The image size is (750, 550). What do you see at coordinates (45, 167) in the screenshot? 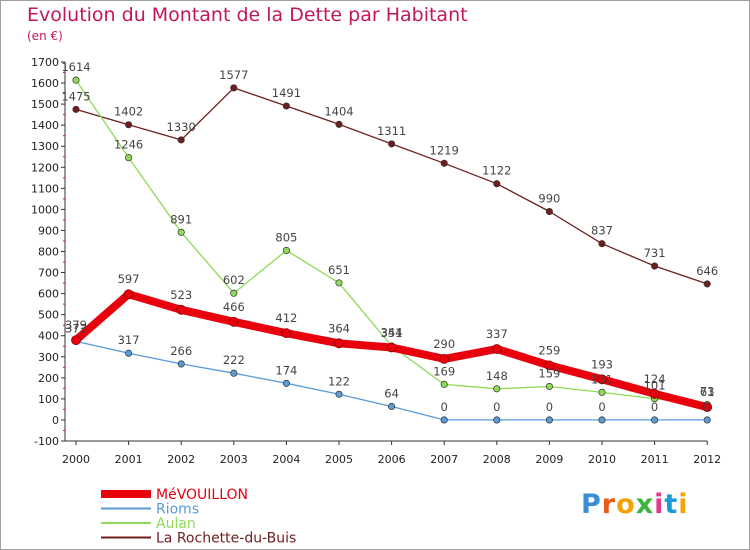
I see `y-tick-label: 1200` at bounding box center [45, 167].